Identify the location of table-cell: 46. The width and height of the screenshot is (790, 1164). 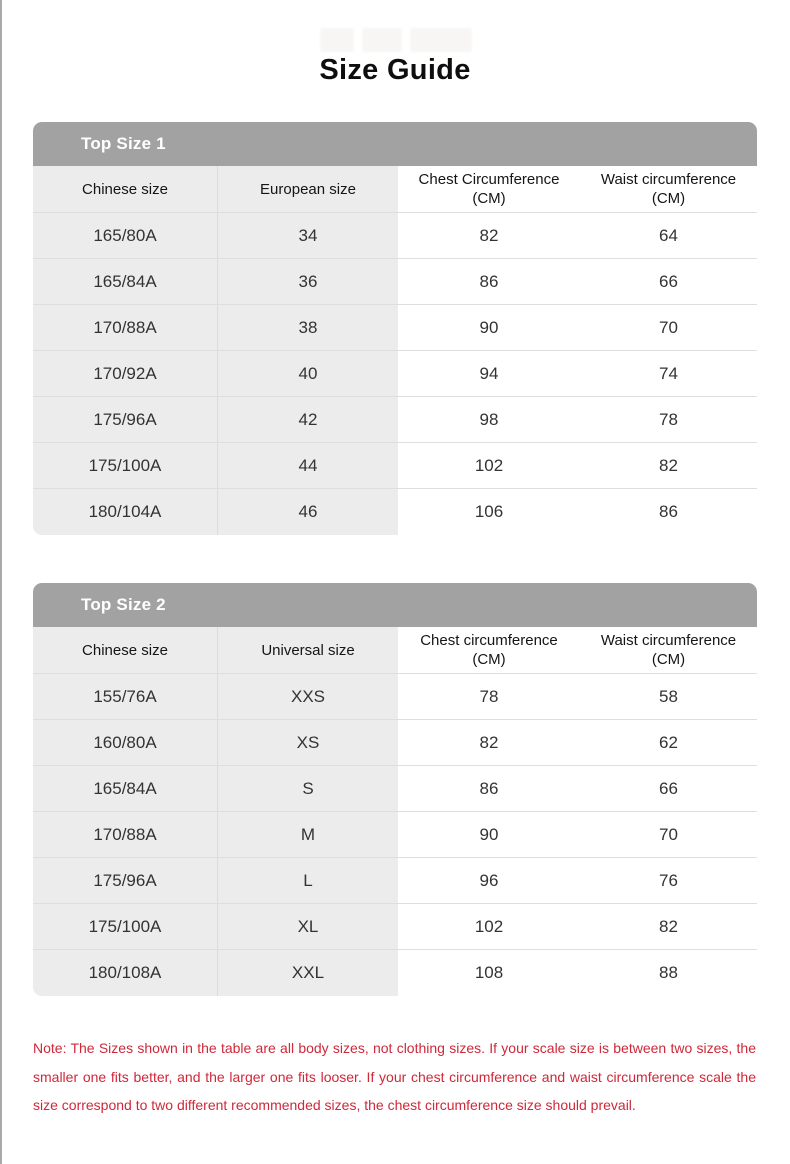
(308, 512).